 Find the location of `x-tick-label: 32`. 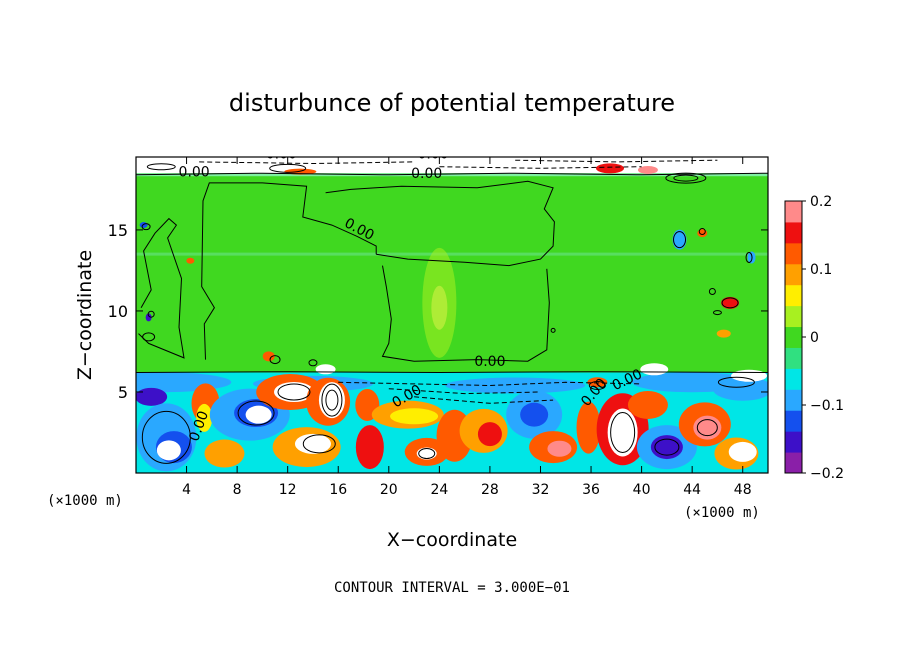

x-tick-label: 32 is located at coordinates (541, 490).